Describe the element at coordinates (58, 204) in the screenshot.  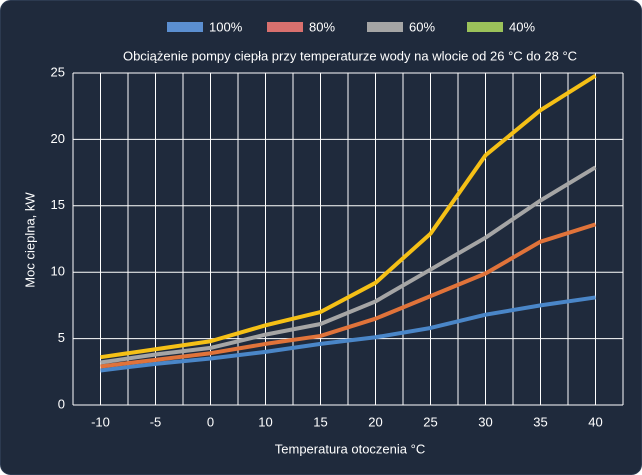
I see `y-tick-label: 15` at that location.